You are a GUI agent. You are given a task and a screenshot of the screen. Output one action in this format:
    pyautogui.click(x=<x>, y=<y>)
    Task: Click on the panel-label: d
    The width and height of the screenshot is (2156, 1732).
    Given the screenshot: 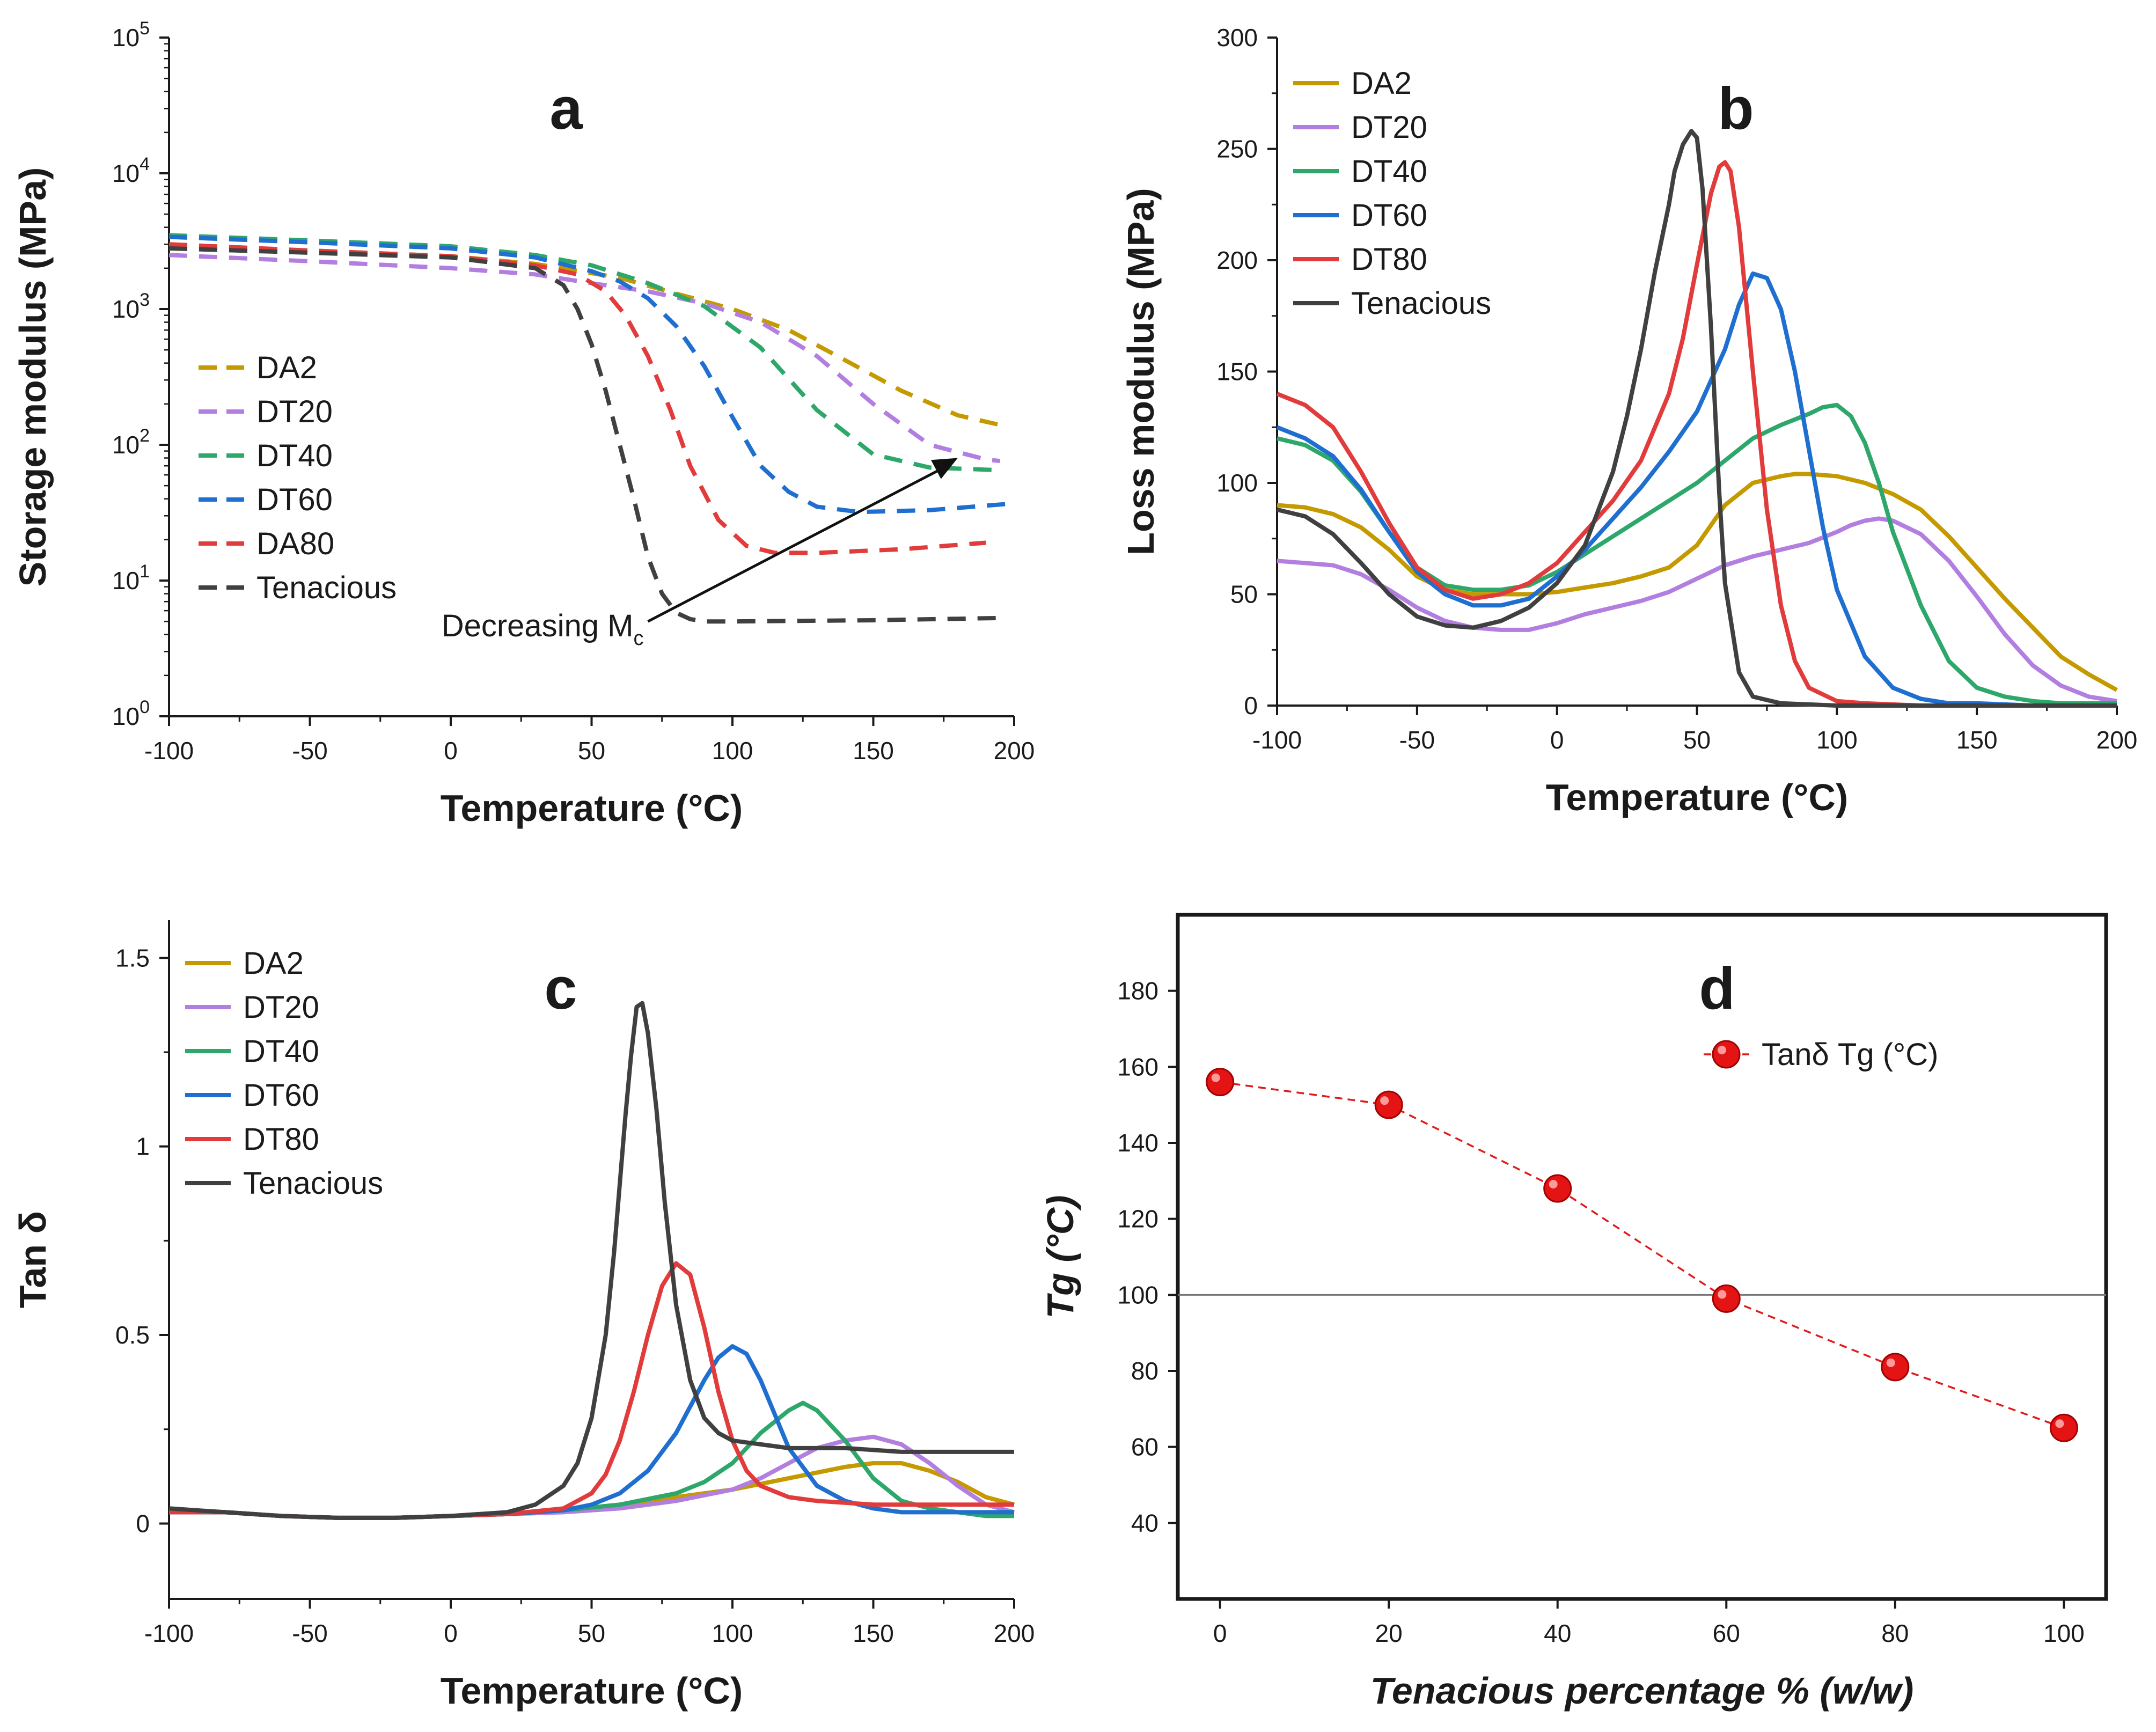 What is the action you would take?
    pyautogui.click(x=1717, y=989)
    